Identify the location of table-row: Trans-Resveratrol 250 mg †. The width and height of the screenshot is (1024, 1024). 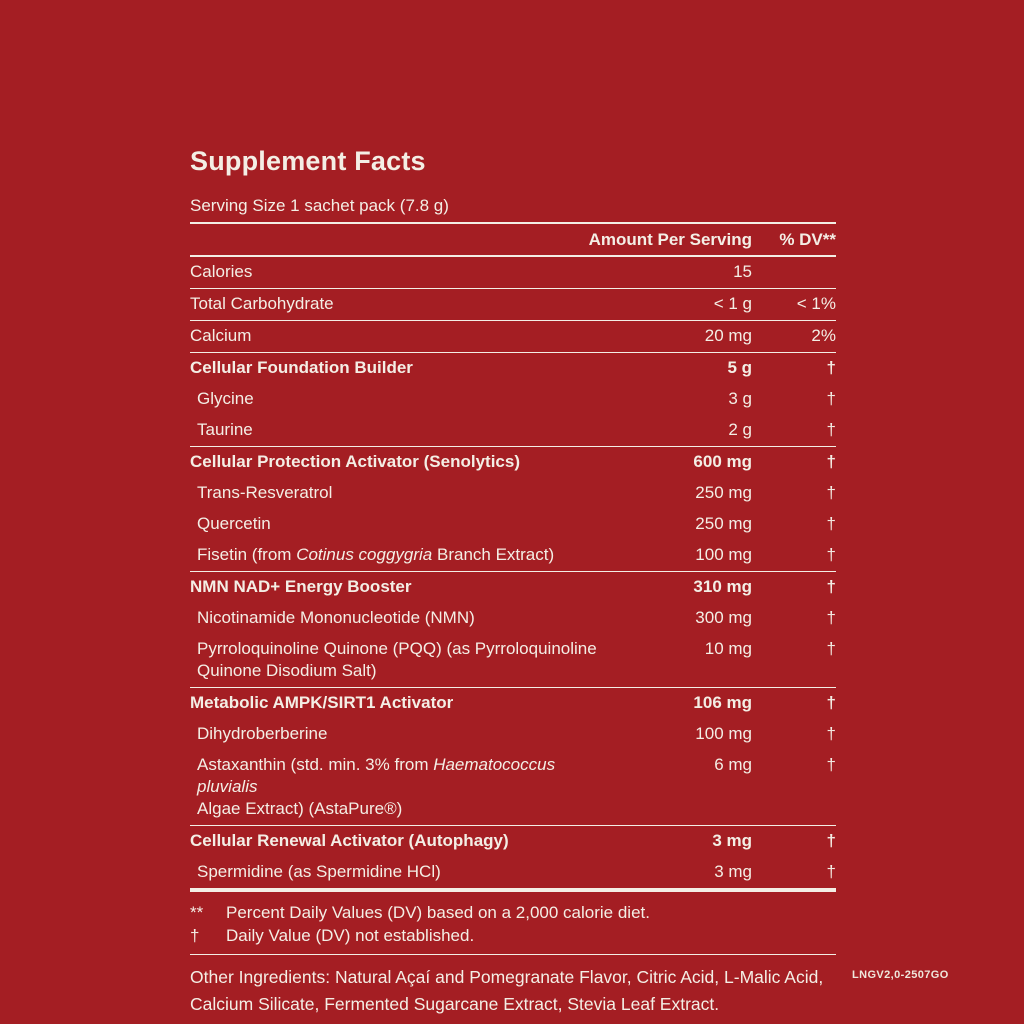
(513, 493).